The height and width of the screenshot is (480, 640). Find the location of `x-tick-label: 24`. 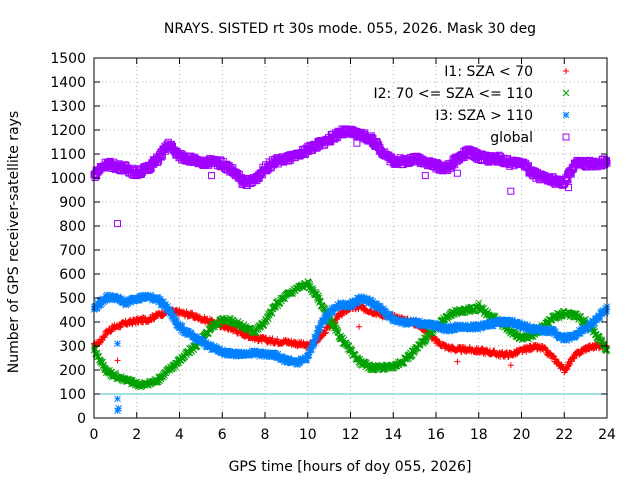

x-tick-label: 24 is located at coordinates (607, 435).